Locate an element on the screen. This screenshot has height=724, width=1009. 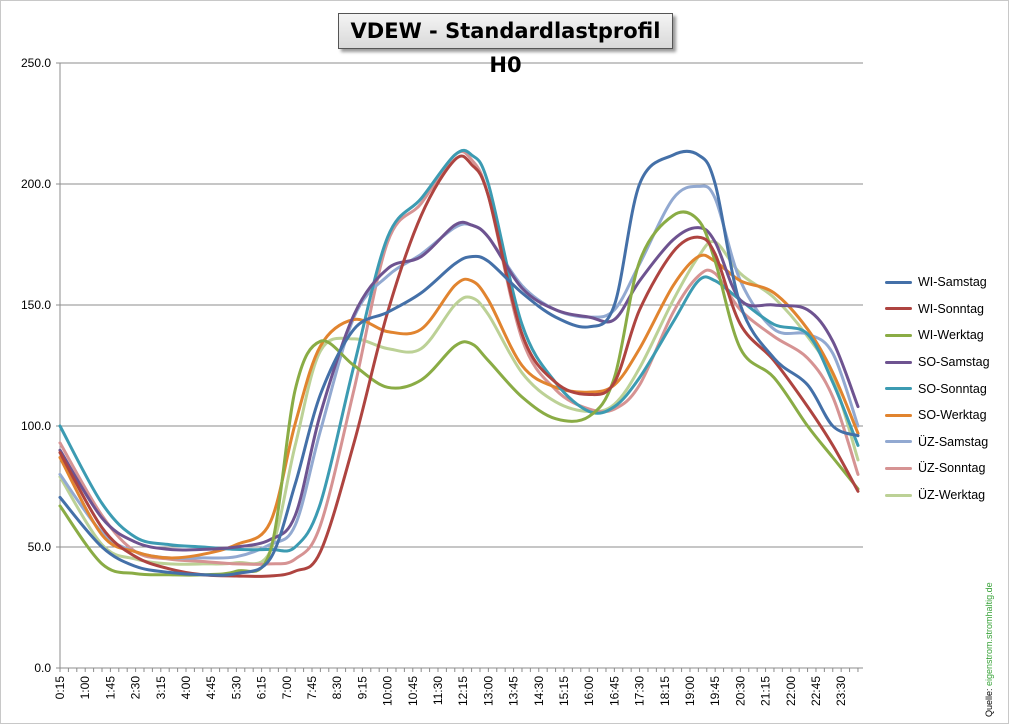
x-tick-label: 16:00 is located at coordinates (589, 691).